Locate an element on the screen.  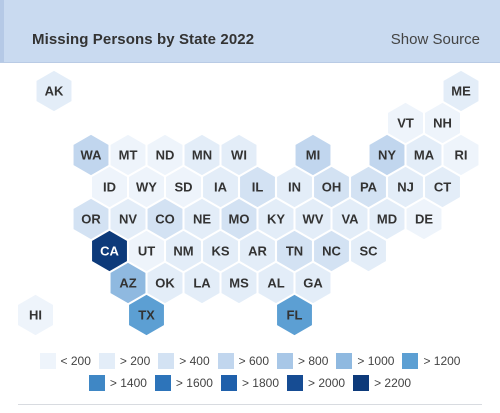
state-label: ID is located at coordinates (109, 187).